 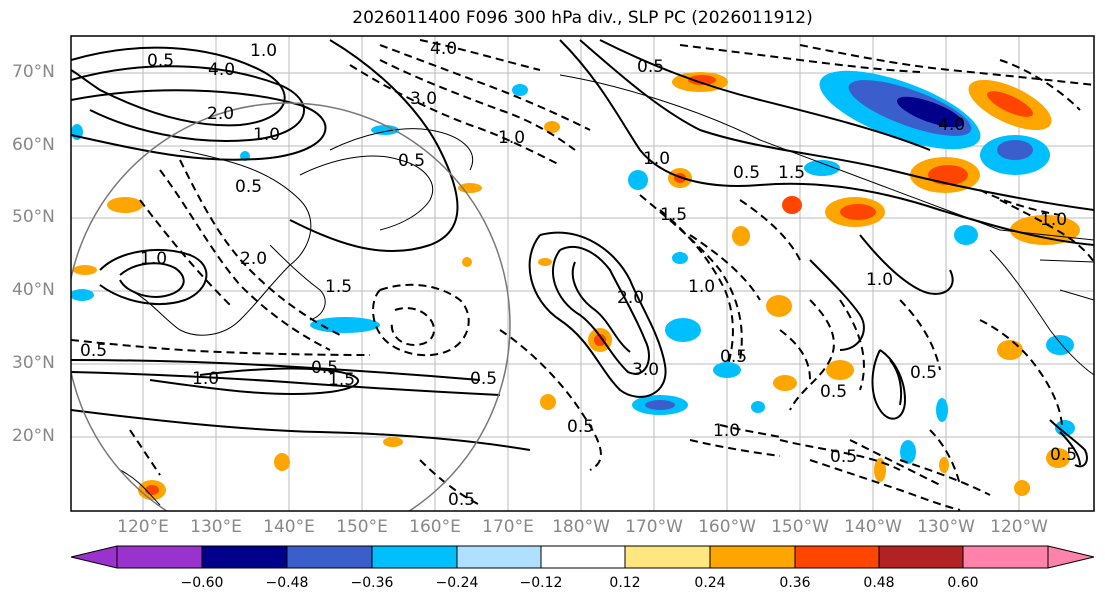 I want to click on lon-label: 130°W, so click(x=946, y=527).